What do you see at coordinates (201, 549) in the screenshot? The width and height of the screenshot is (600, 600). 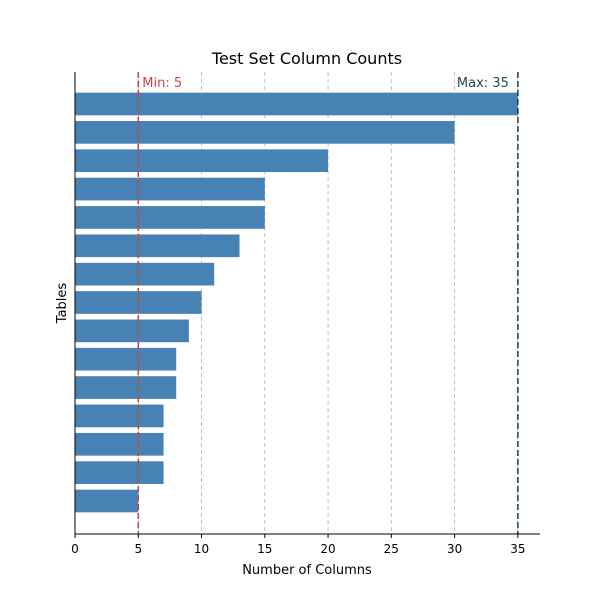 I see `x-tick-label-10: 10` at bounding box center [201, 549].